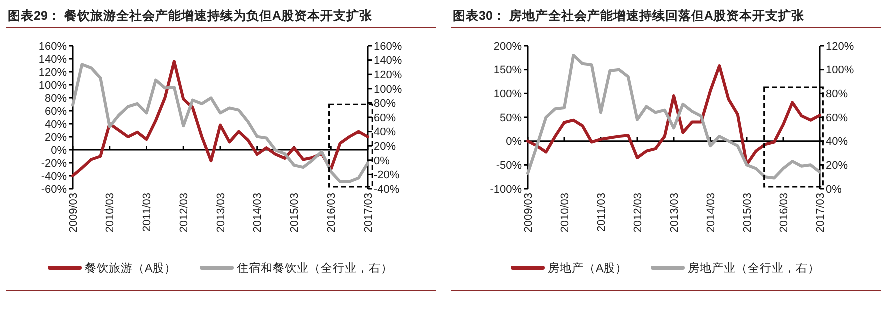  I want to click on legend-label: 房地产业（全行业，右）, so click(754, 268).